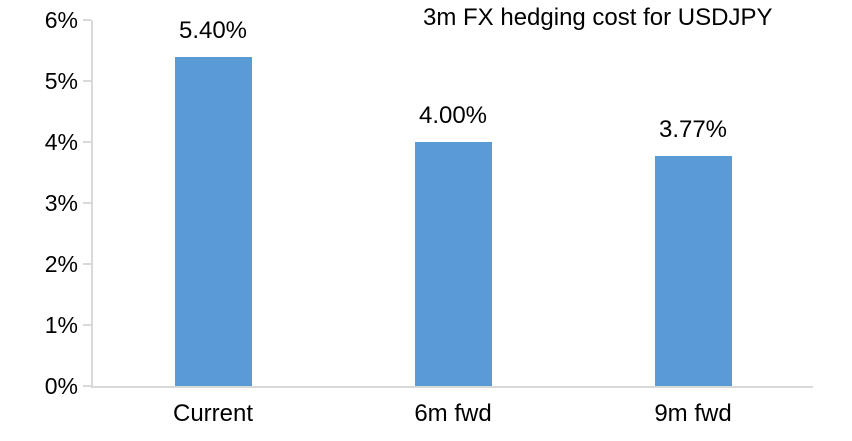 Image resolution: width=852 pixels, height=441 pixels. What do you see at coordinates (693, 271) in the screenshot?
I see `bar-9m-fwd` at bounding box center [693, 271].